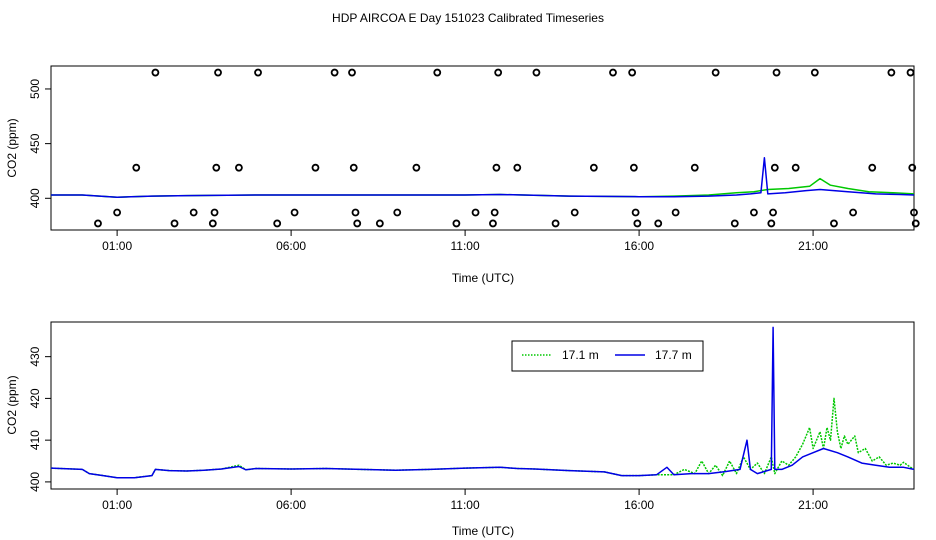 The width and height of the screenshot is (936, 540). I want to click on top-x-axis: 01:00 06:00 11:00 16:00 21:00, so click(465, 241).